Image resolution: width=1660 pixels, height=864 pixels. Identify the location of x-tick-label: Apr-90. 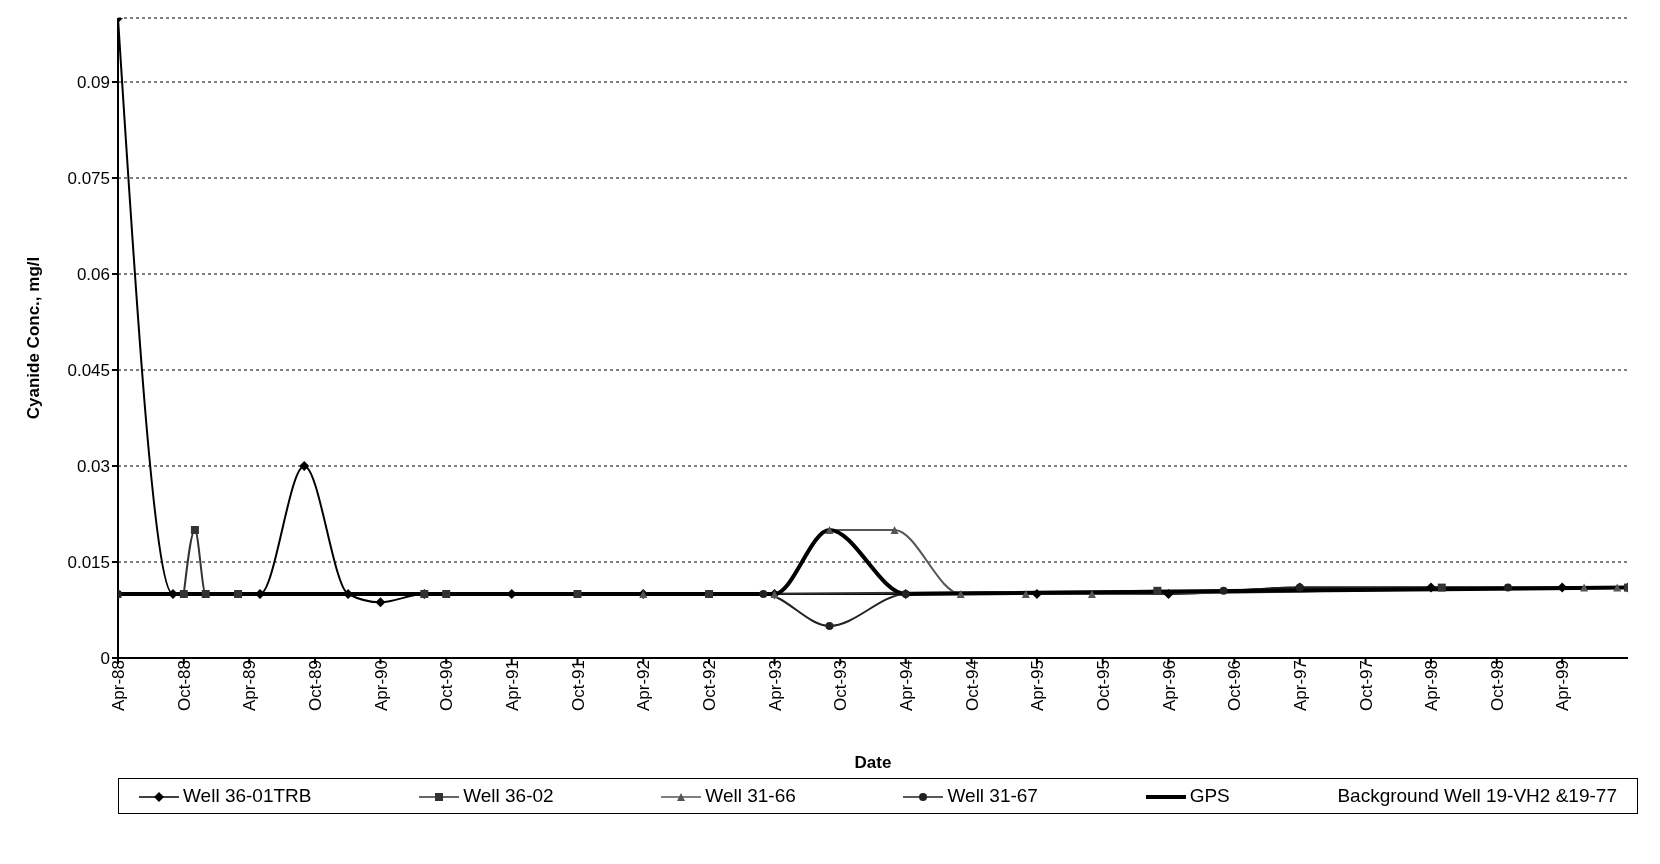
(381, 686).